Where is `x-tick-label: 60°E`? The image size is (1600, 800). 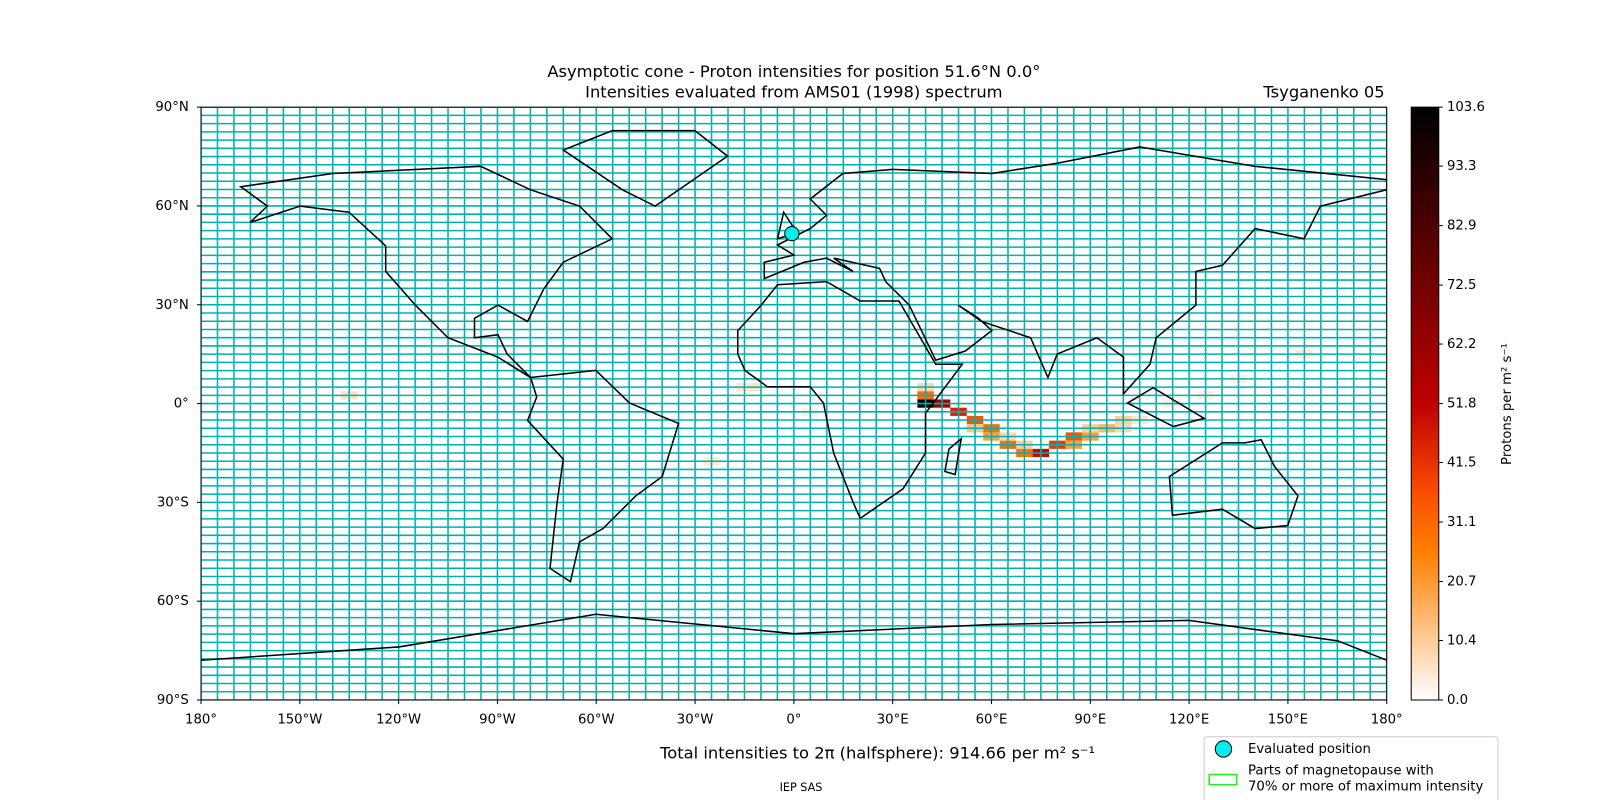 x-tick-label: 60°E is located at coordinates (992, 719).